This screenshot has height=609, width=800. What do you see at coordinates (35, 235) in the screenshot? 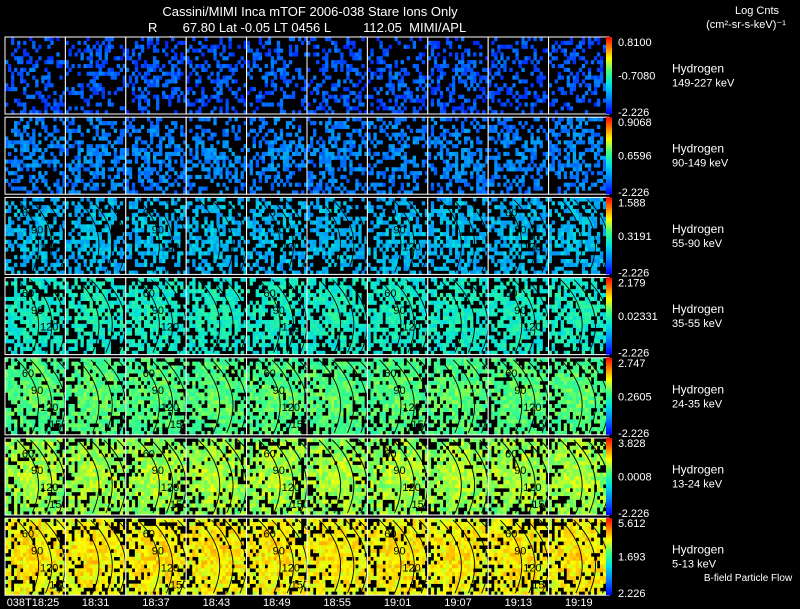
I see `panel-2-0: 60 90 120` at bounding box center [35, 235].